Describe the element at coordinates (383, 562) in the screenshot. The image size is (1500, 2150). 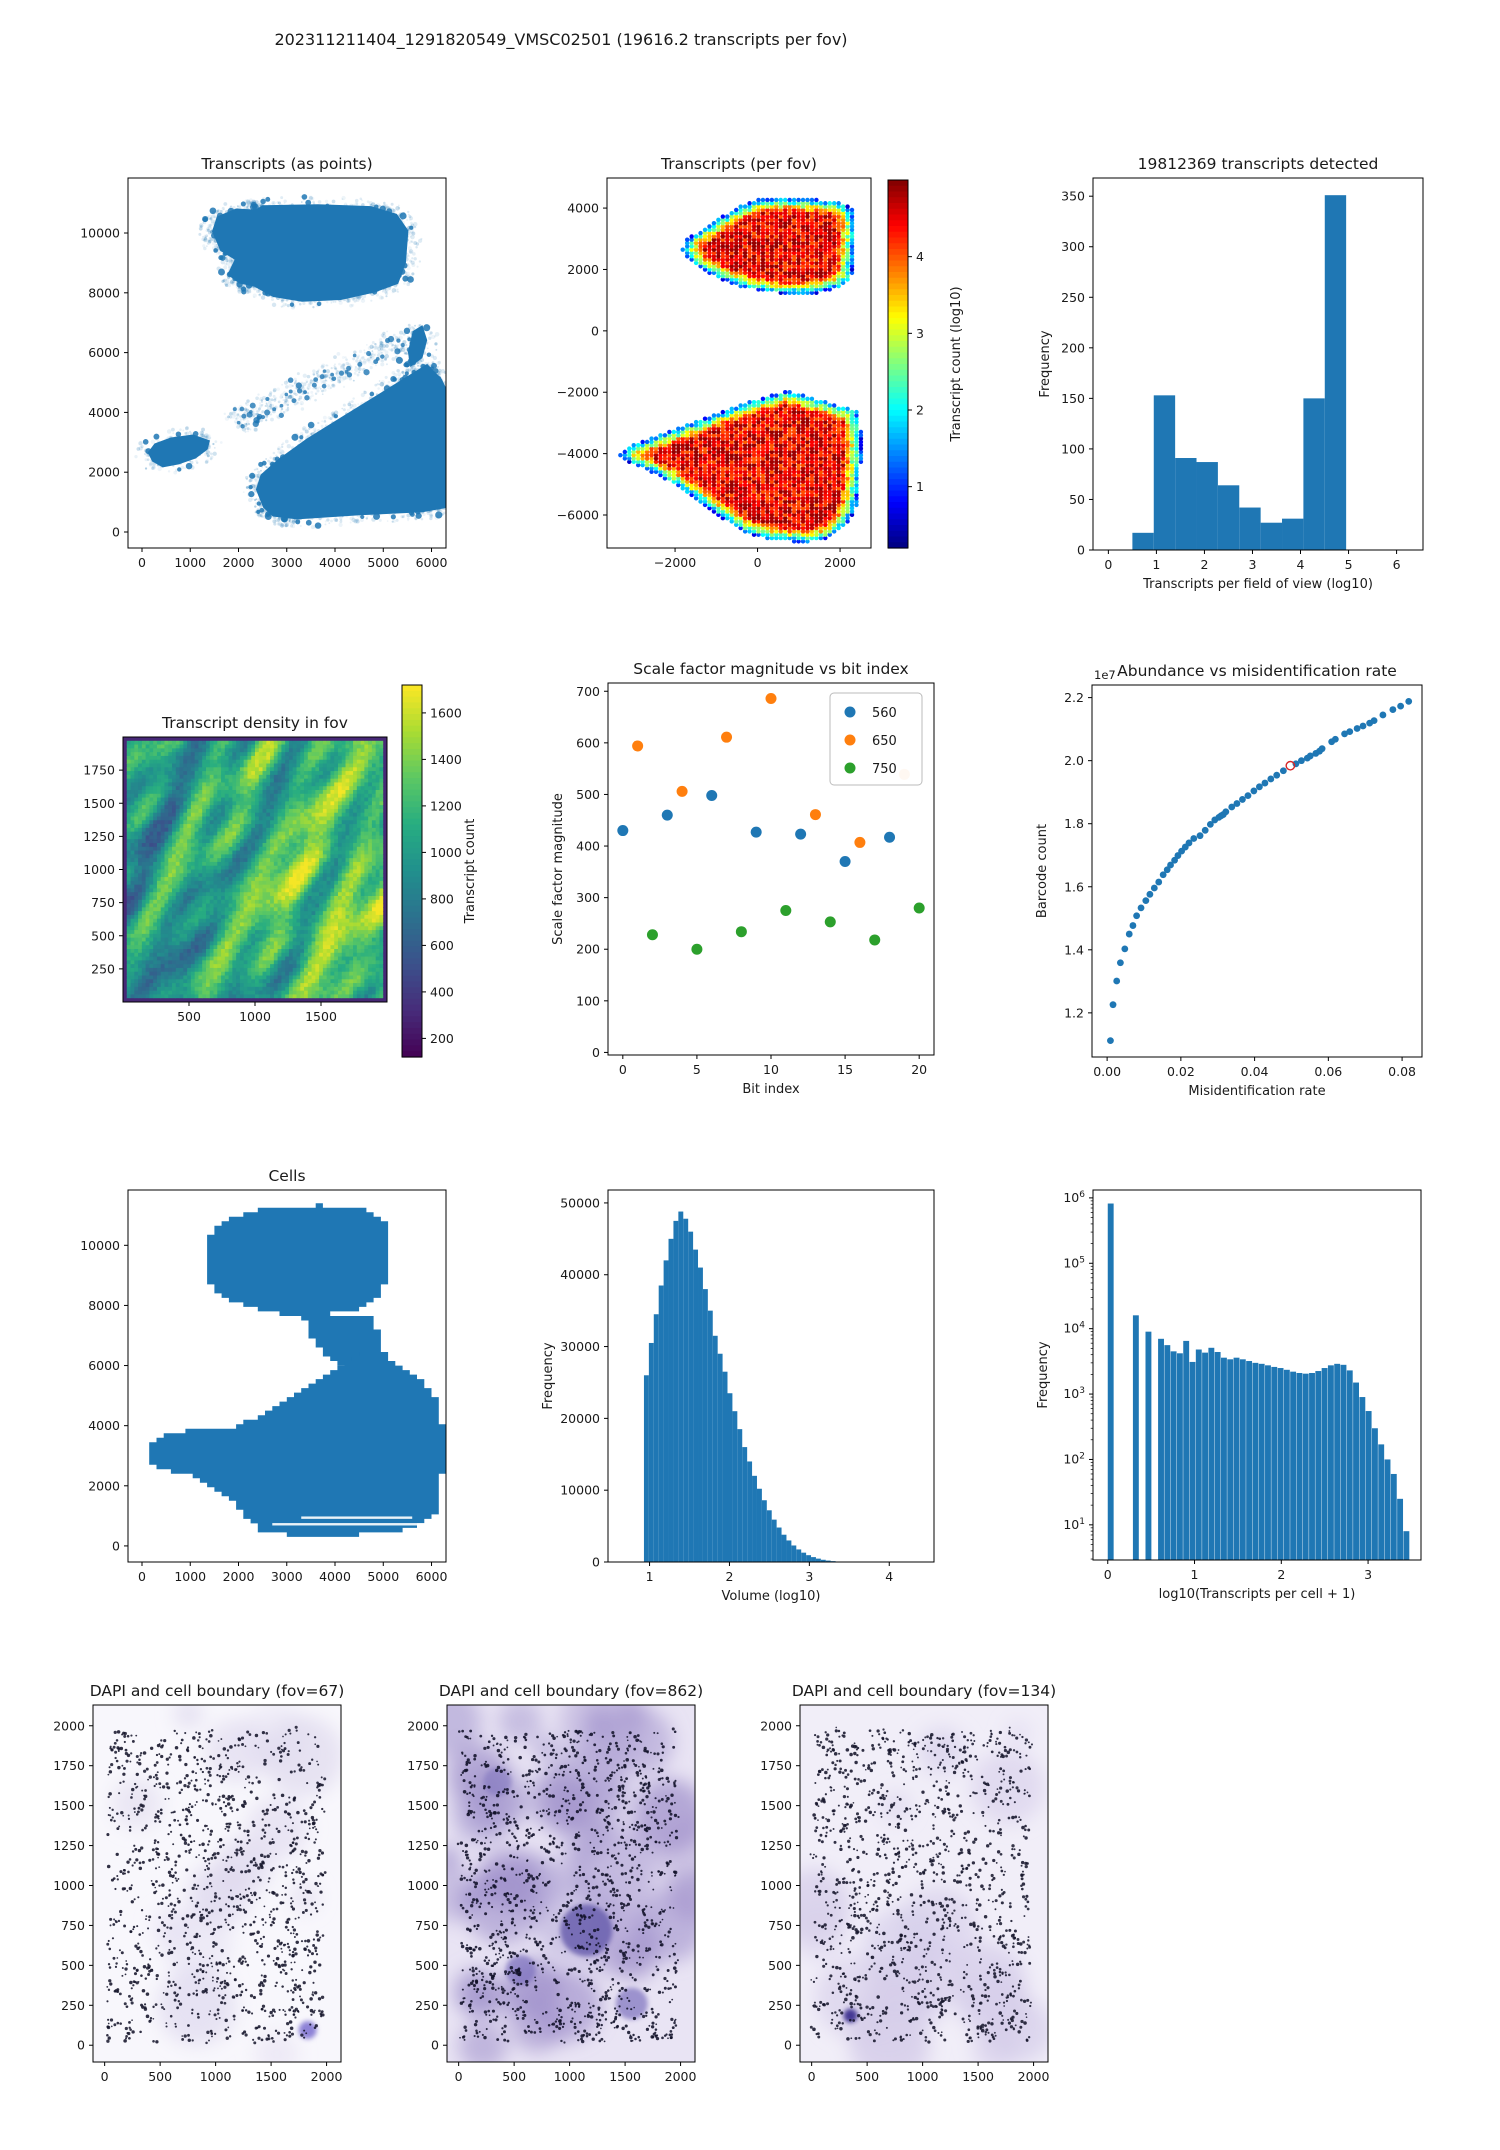
I see `x-tick-label: 5000` at that location.